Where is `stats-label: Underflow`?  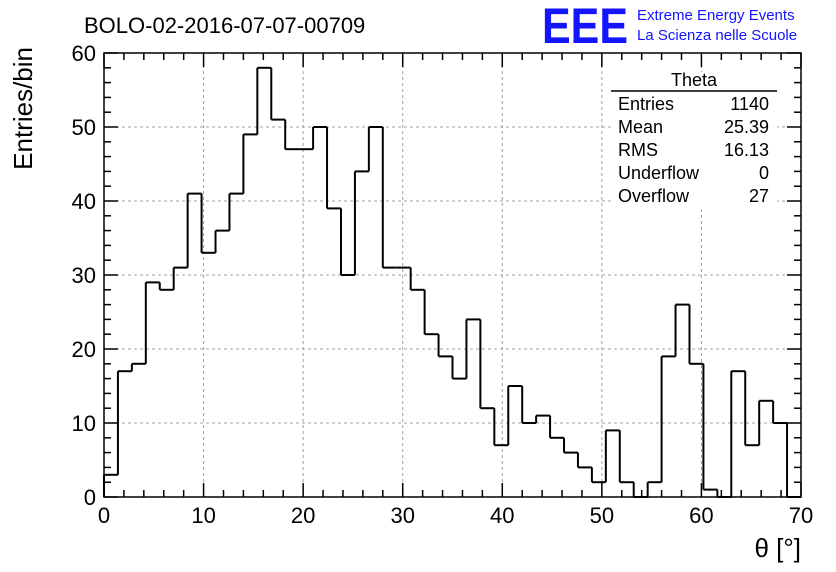 stats-label: Underflow is located at coordinates (659, 173).